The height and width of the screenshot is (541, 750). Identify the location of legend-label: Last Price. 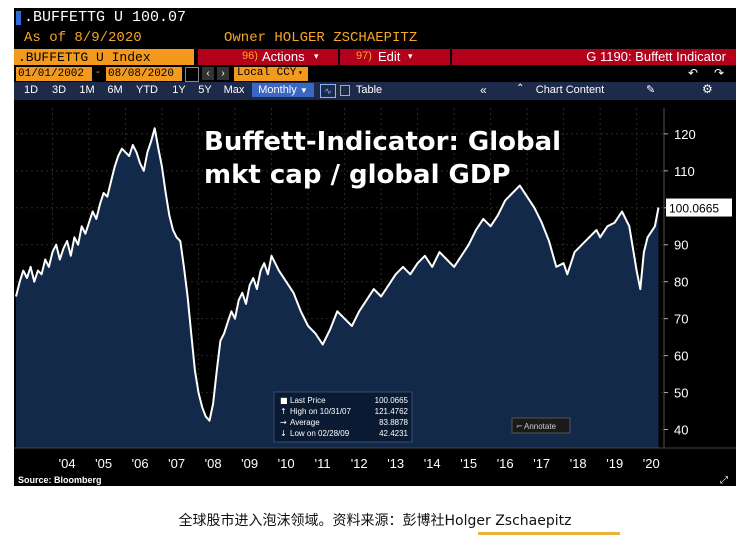
(308, 400).